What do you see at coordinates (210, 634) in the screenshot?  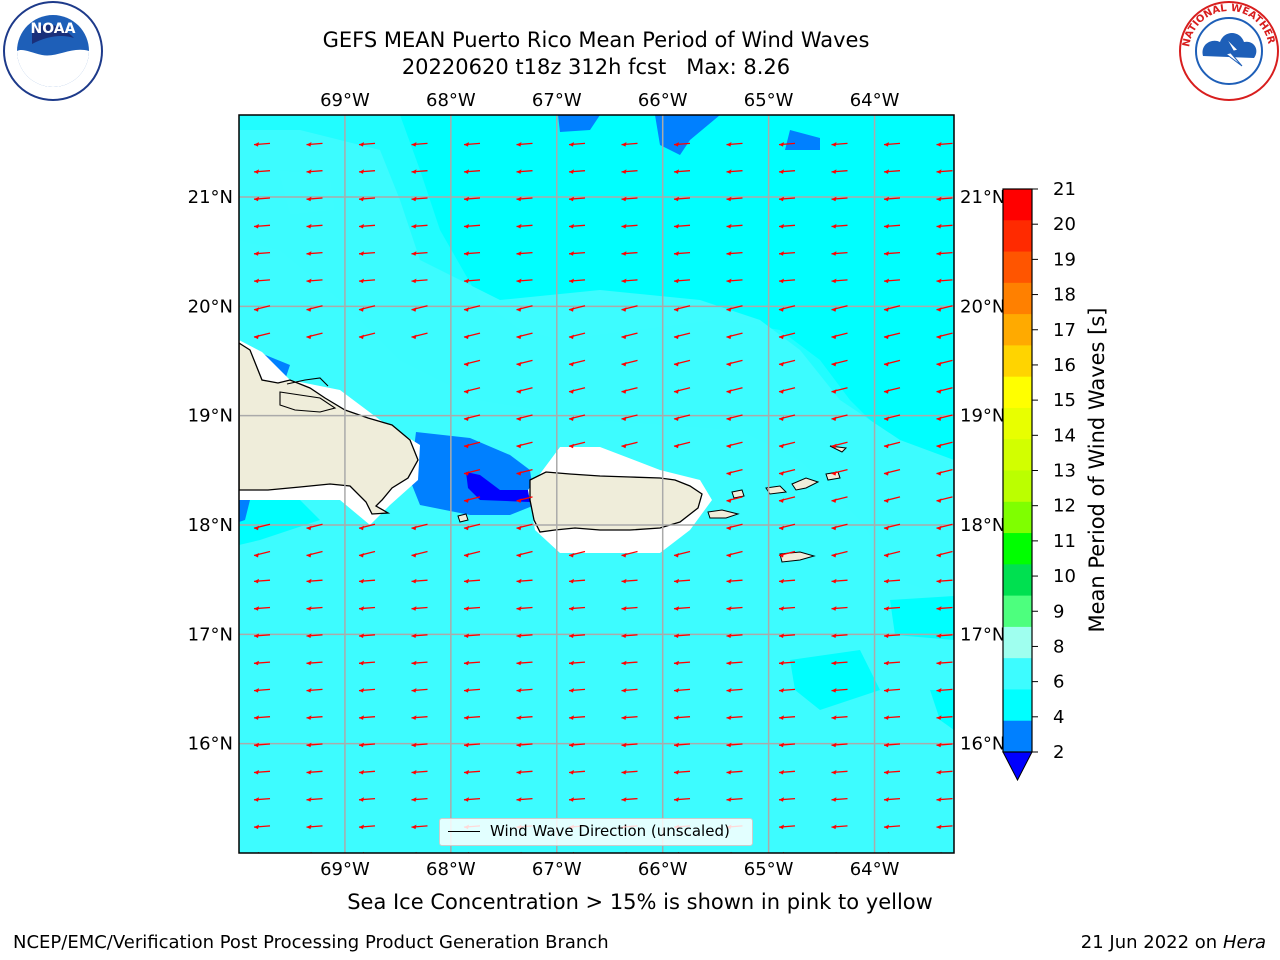 I see `lat-tick-left: 17°N` at bounding box center [210, 634].